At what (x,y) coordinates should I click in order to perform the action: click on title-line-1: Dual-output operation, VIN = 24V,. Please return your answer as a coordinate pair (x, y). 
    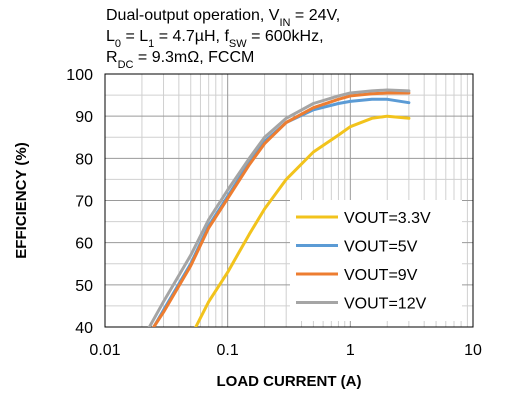
    Looking at the image, I should click on (223, 18).